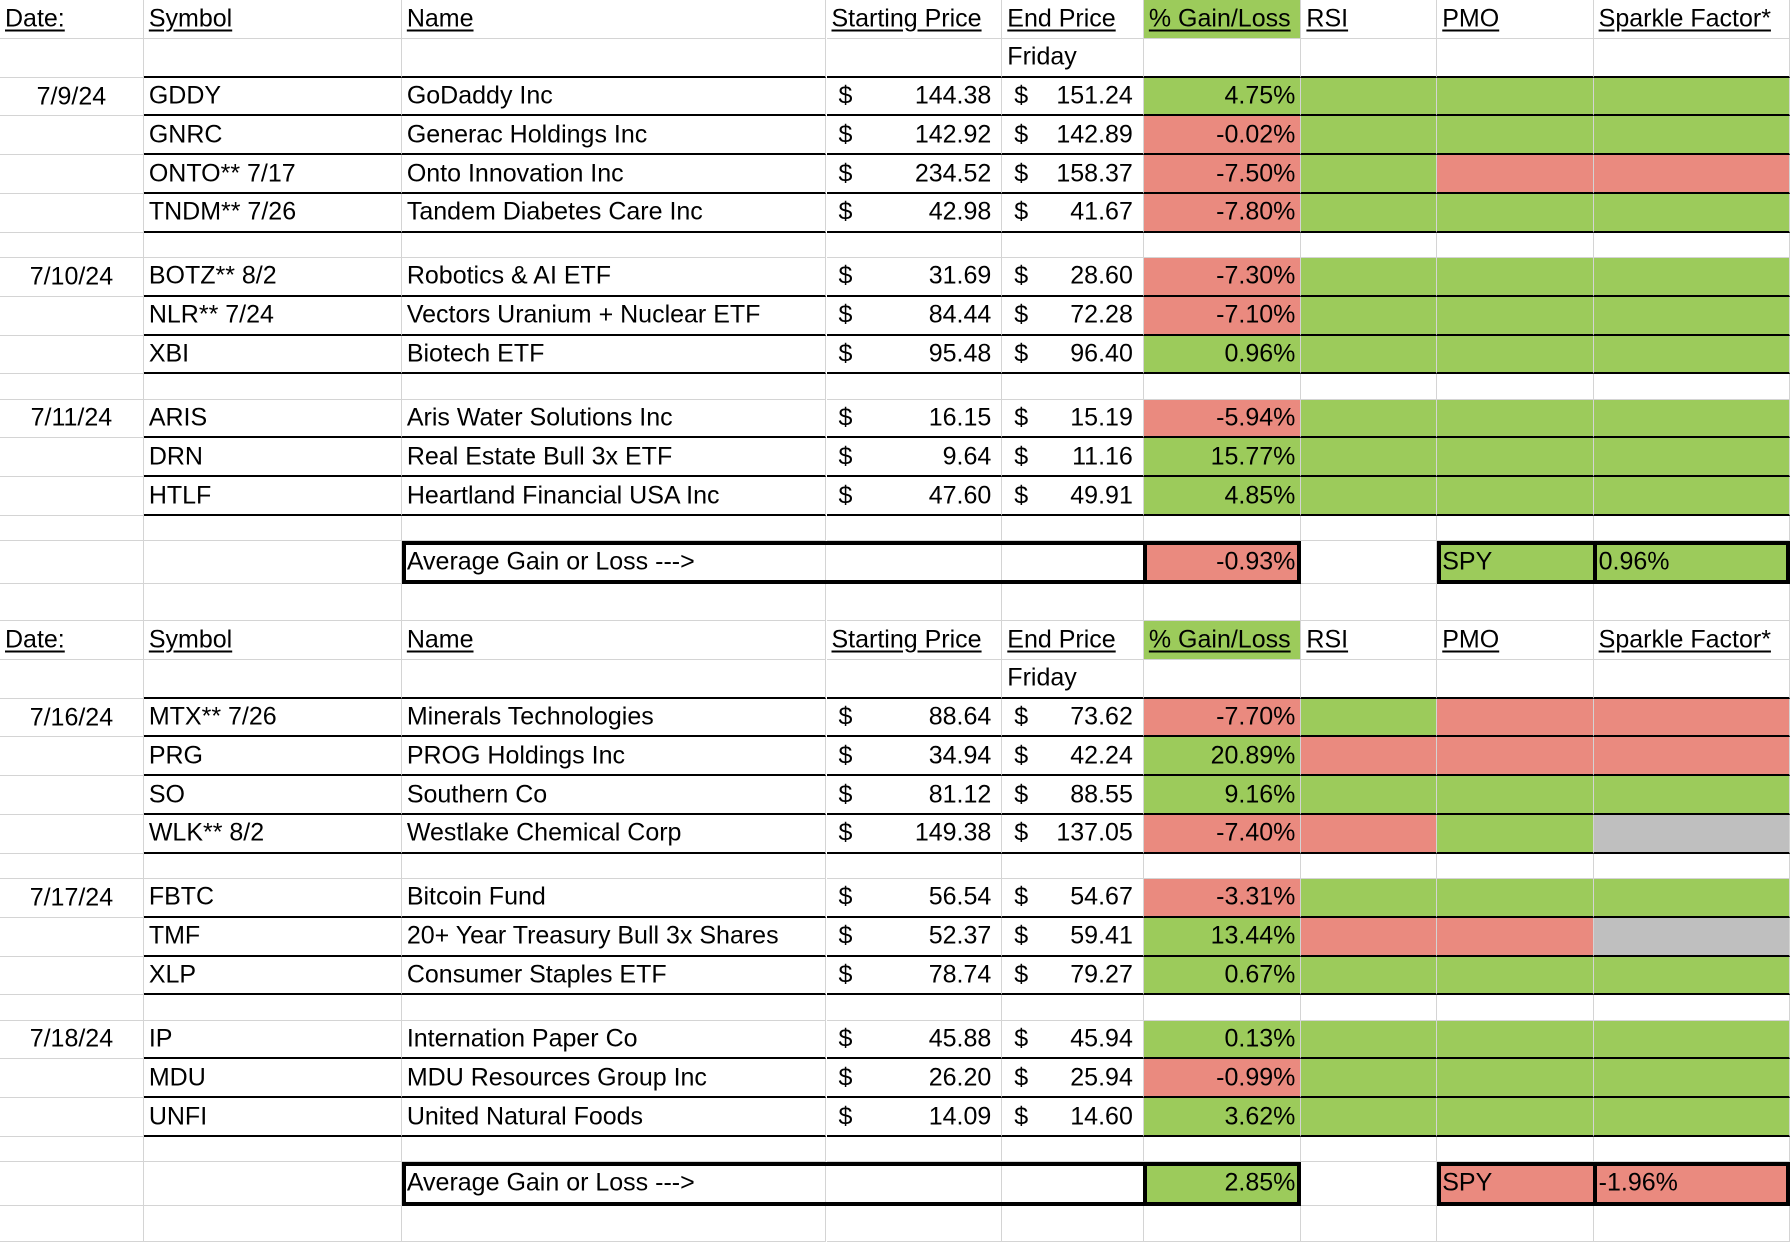  I want to click on symbol-cell: XLP, so click(273, 976).